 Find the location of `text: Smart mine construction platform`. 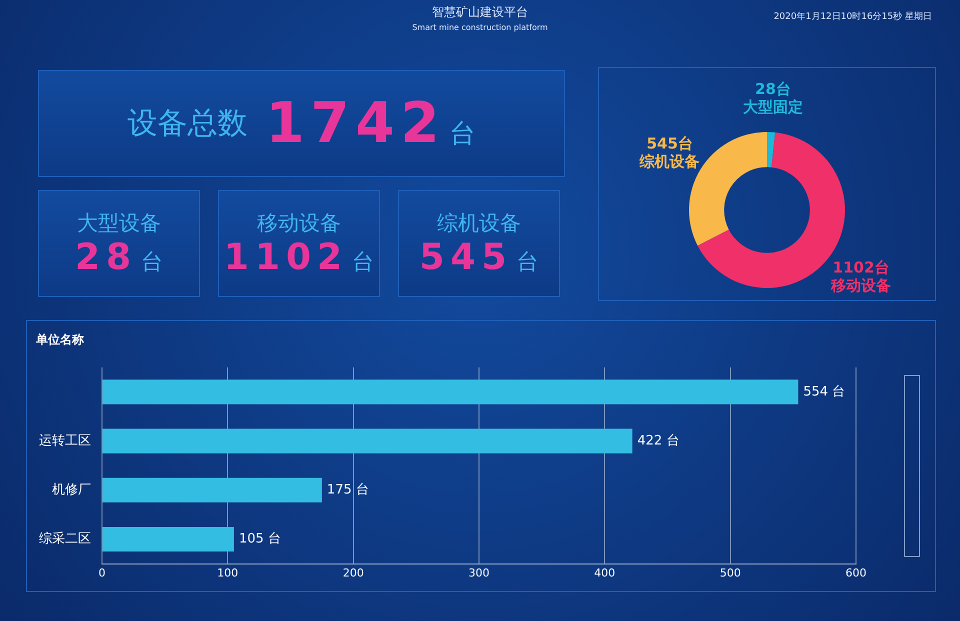

text: Smart mine construction platform is located at coordinates (480, 27).